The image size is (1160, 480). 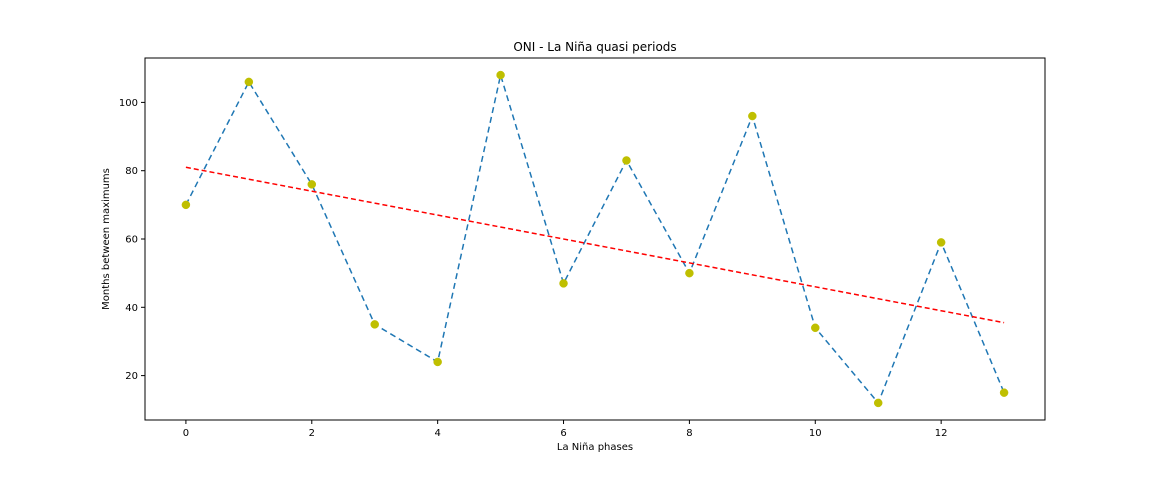 I want to click on y-tick-label: 80, so click(x=131, y=171).